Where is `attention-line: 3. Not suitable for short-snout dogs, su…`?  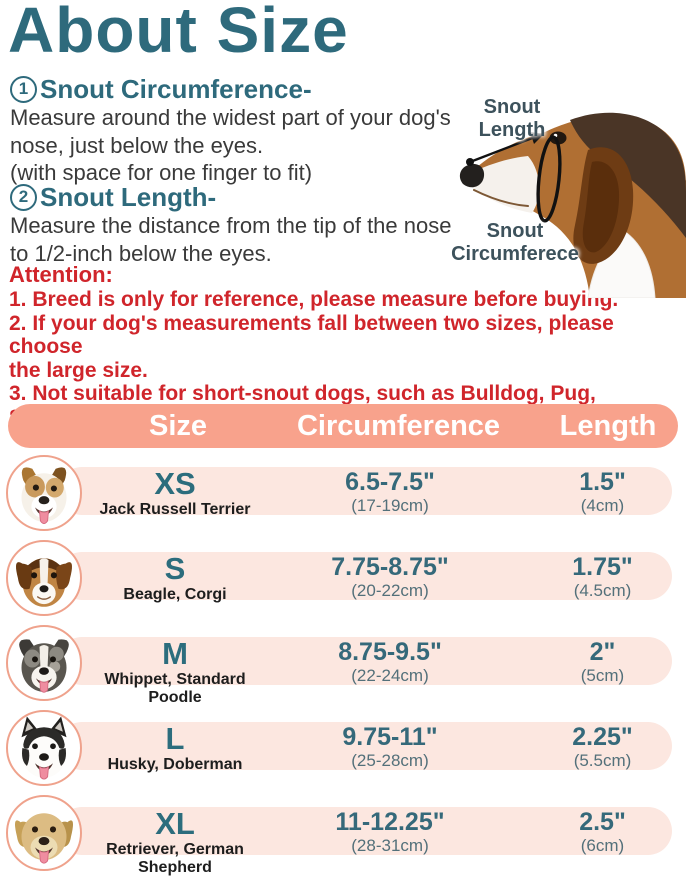
attention-line: 3. Not suitable for short-snout dogs, su… is located at coordinates (302, 394).